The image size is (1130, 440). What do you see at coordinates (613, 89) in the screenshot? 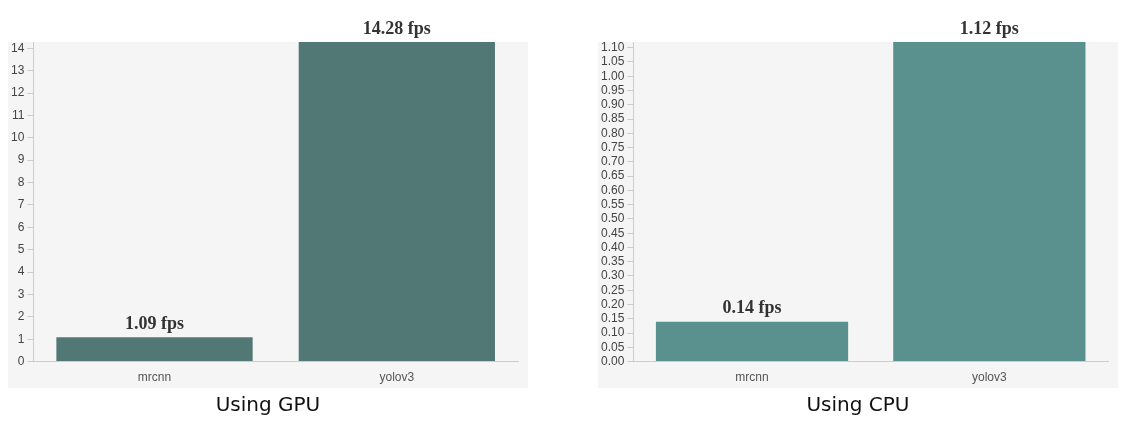
I see `y-tick-label: 0.95` at bounding box center [613, 89].